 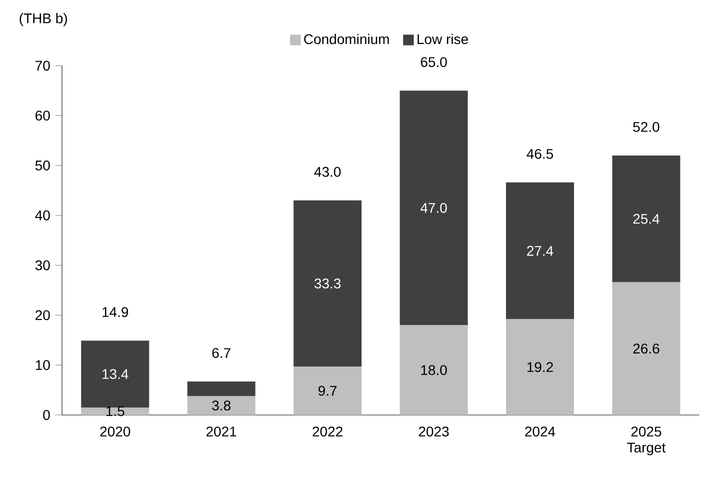 What do you see at coordinates (42, 165) in the screenshot?
I see `y-tick-label: 50` at bounding box center [42, 165].